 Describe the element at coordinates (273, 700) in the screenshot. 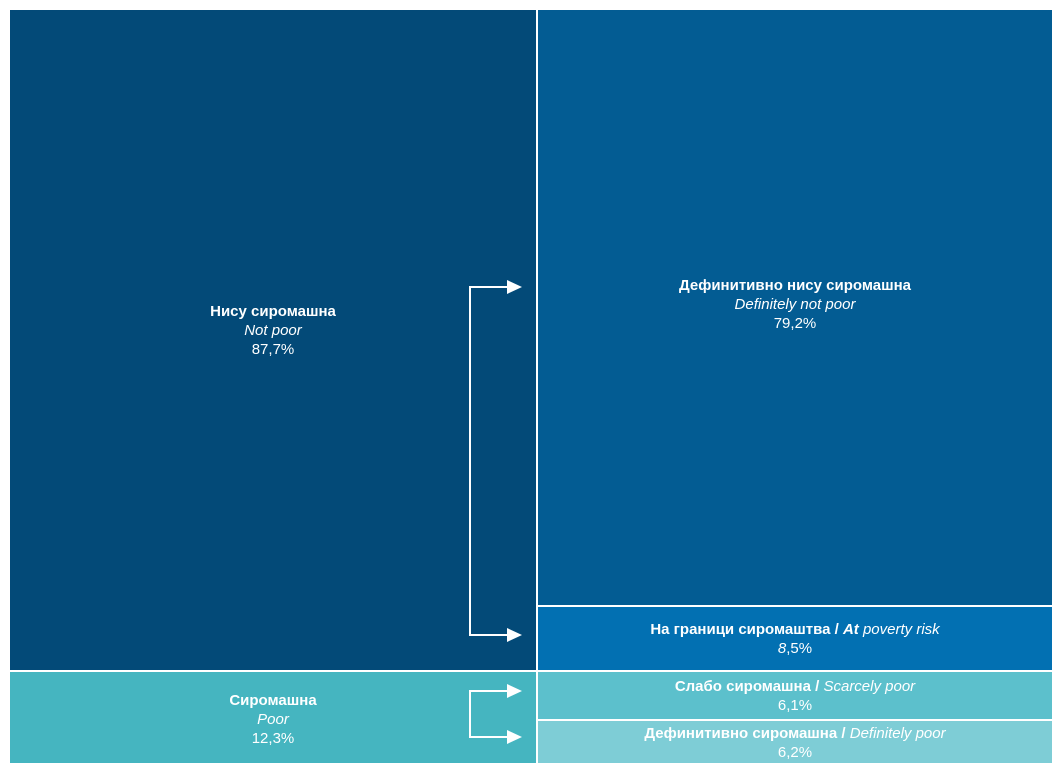

I see `label: Сиромашна` at that location.